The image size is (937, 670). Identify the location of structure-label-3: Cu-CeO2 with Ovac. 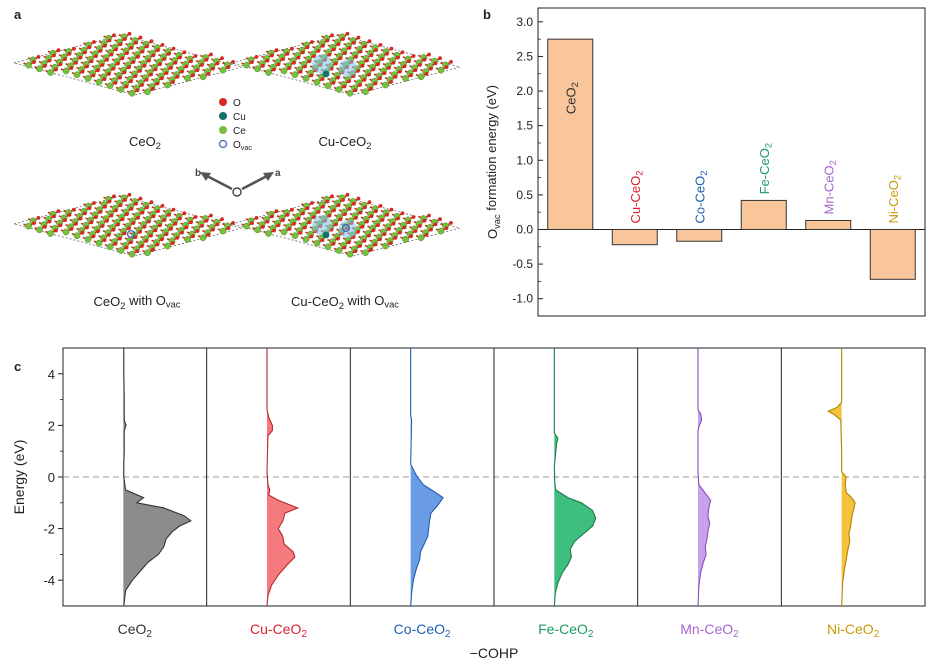
(345, 302).